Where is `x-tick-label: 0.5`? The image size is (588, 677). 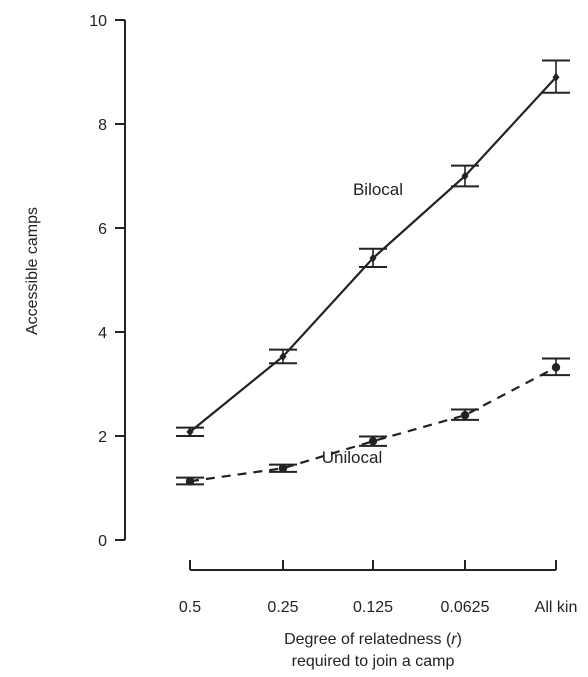
x-tick-label: 0.5 is located at coordinates (190, 607).